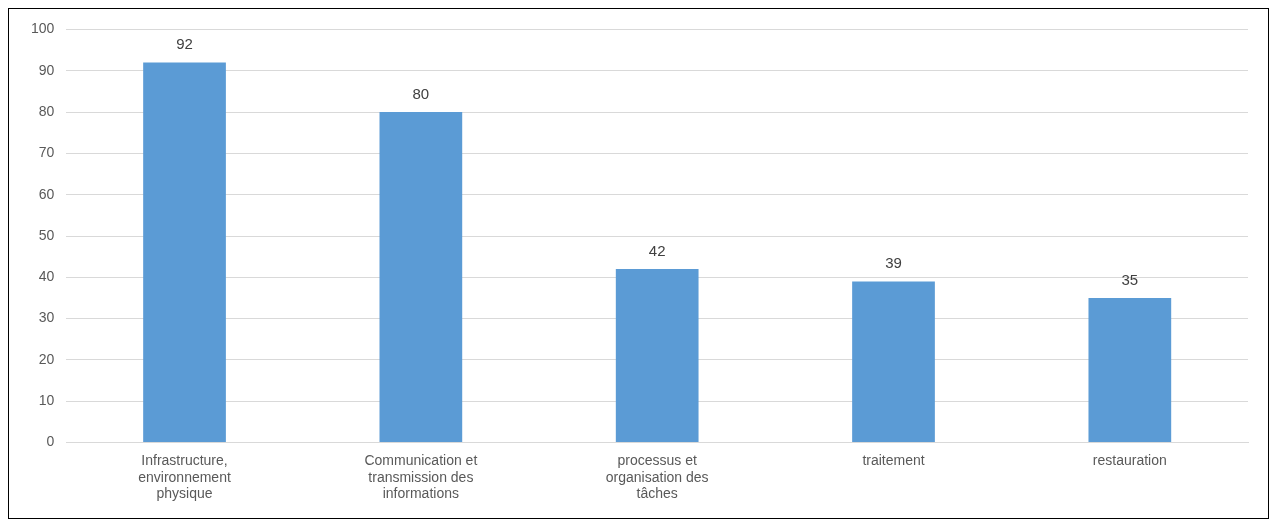 Image resolution: width=1277 pixels, height=527 pixels. I want to click on data-label: 39, so click(893, 263).